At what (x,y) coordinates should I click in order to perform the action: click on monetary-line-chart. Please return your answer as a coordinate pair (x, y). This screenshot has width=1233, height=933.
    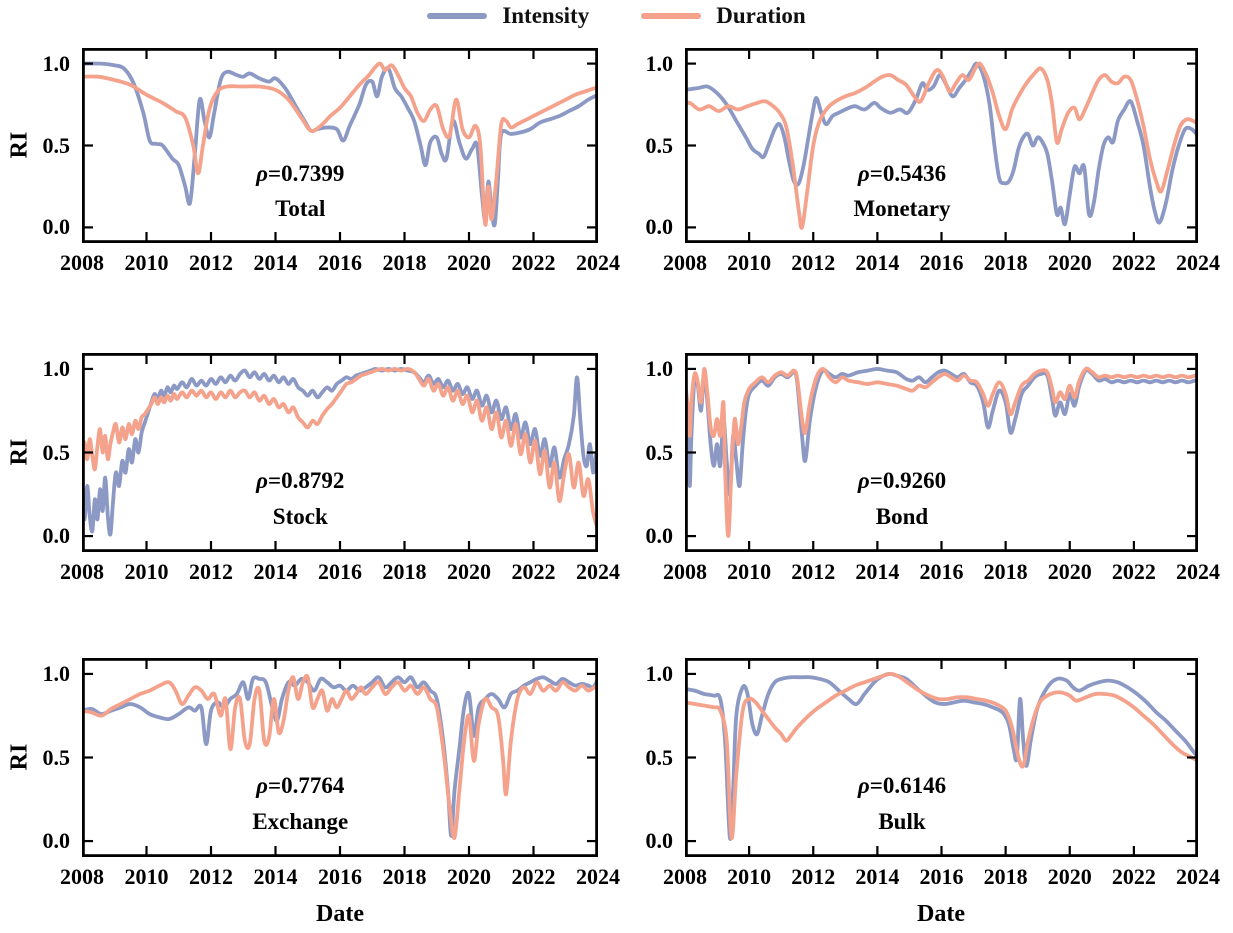
    Looking at the image, I should click on (941, 145).